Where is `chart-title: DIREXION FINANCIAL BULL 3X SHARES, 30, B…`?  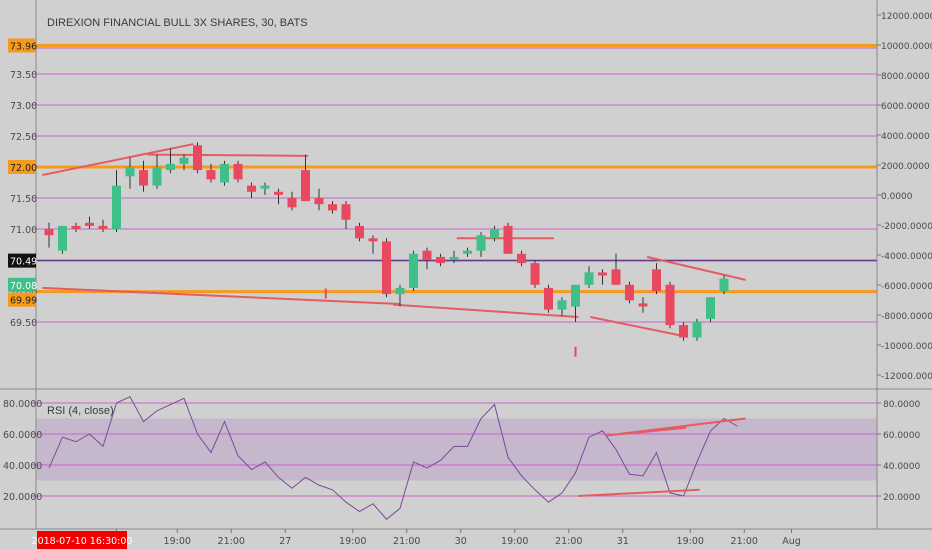
chart-title: DIREXION FINANCIAL BULL 3X SHARES, 30, B… is located at coordinates (177, 23).